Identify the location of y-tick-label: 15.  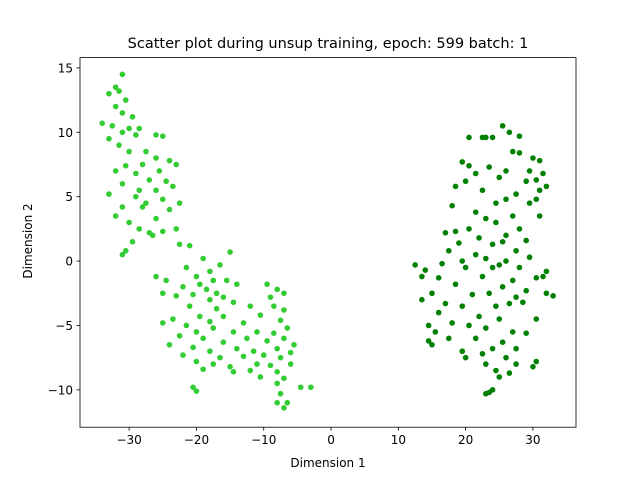
(65, 68).